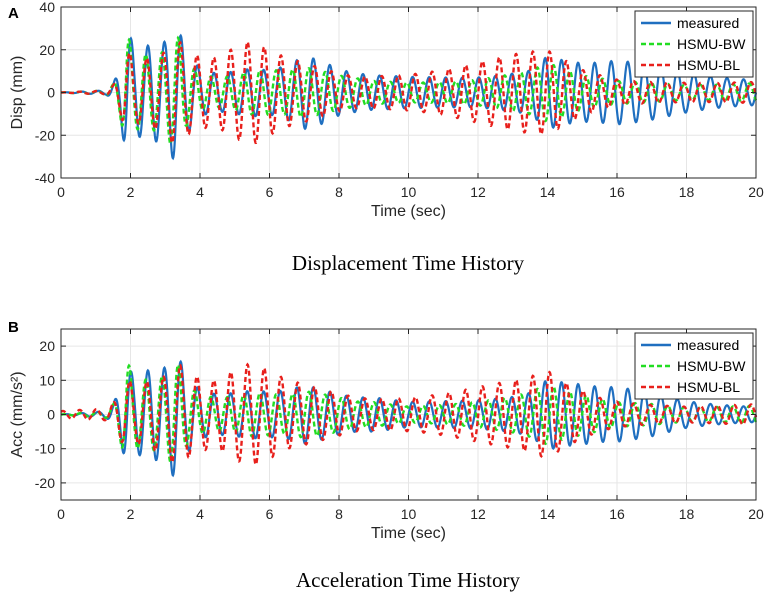 This screenshot has height=599, width=768. What do you see at coordinates (17, 93) in the screenshot?
I see `y-axis-label: Disp (mm)` at bounding box center [17, 93].